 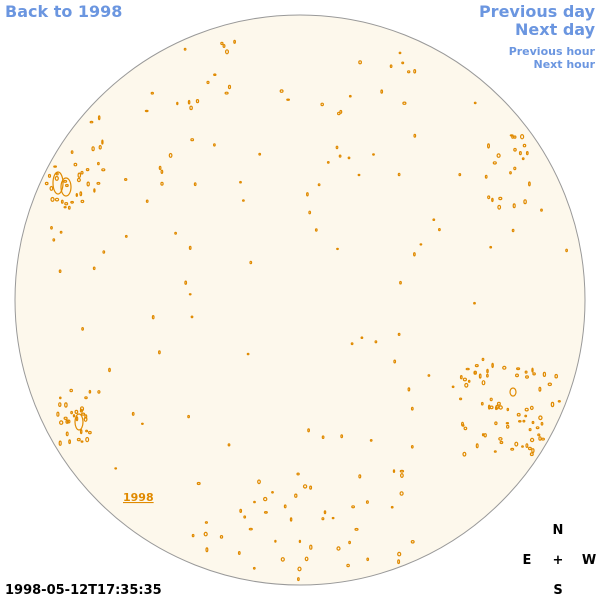 What do you see at coordinates (551, 51) in the screenshot?
I see `previous-hour-link: Previous hour` at bounding box center [551, 51].